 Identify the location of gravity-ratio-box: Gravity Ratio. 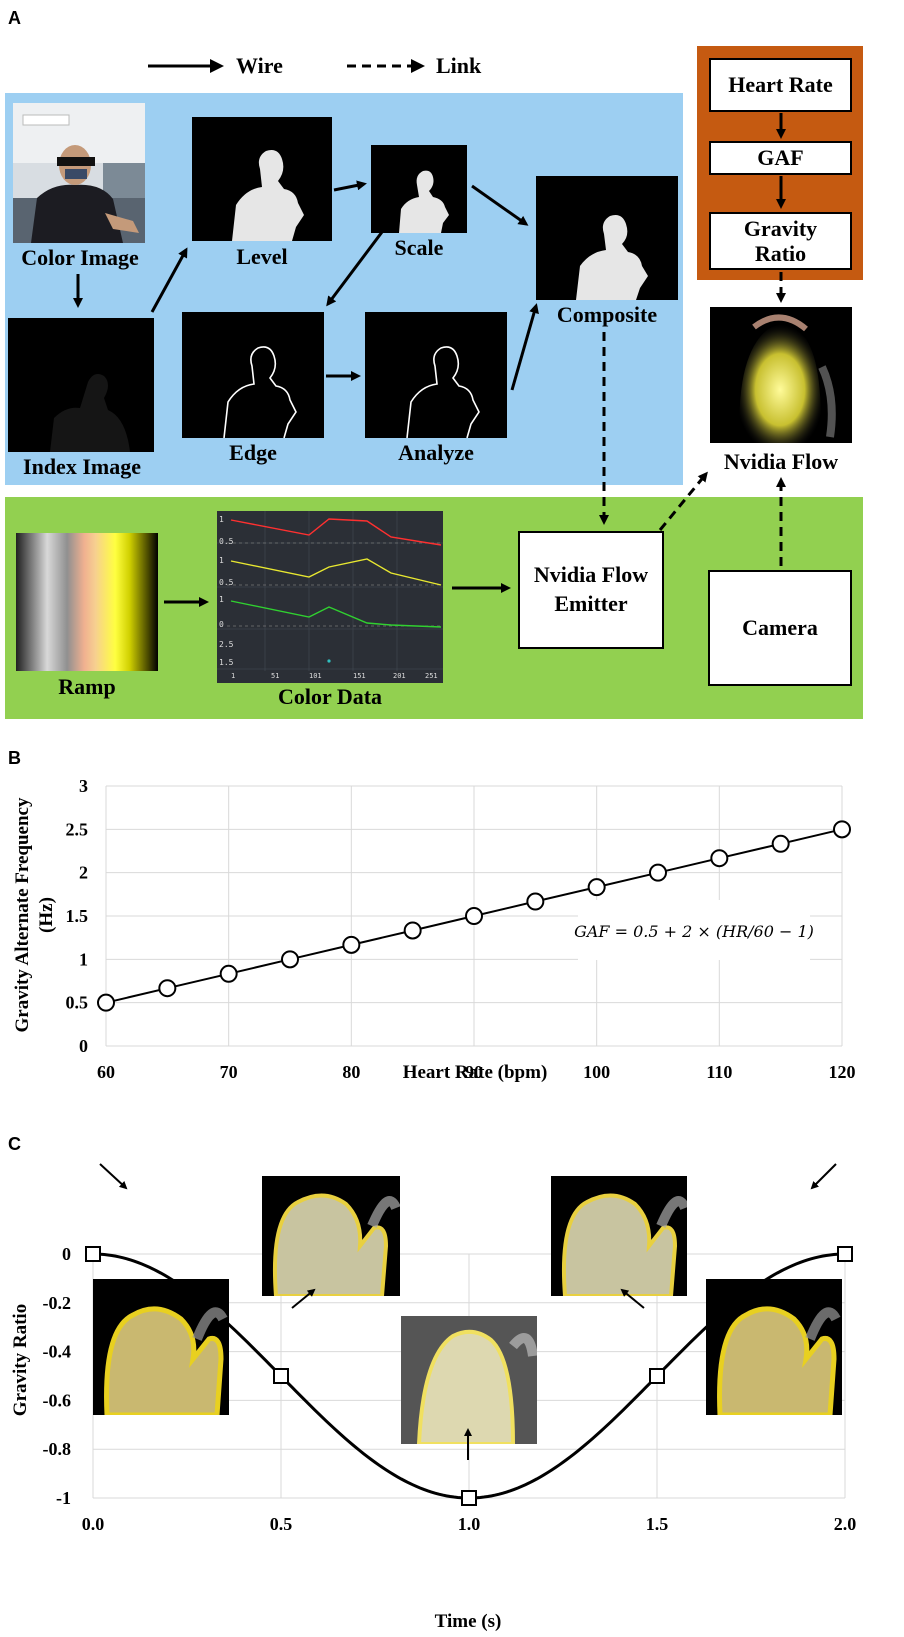
(780, 241).